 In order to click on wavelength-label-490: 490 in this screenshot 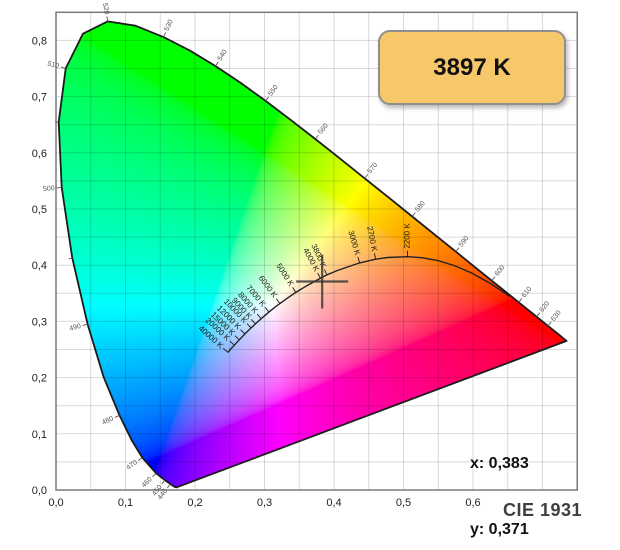, I will do `click(75, 328)`.